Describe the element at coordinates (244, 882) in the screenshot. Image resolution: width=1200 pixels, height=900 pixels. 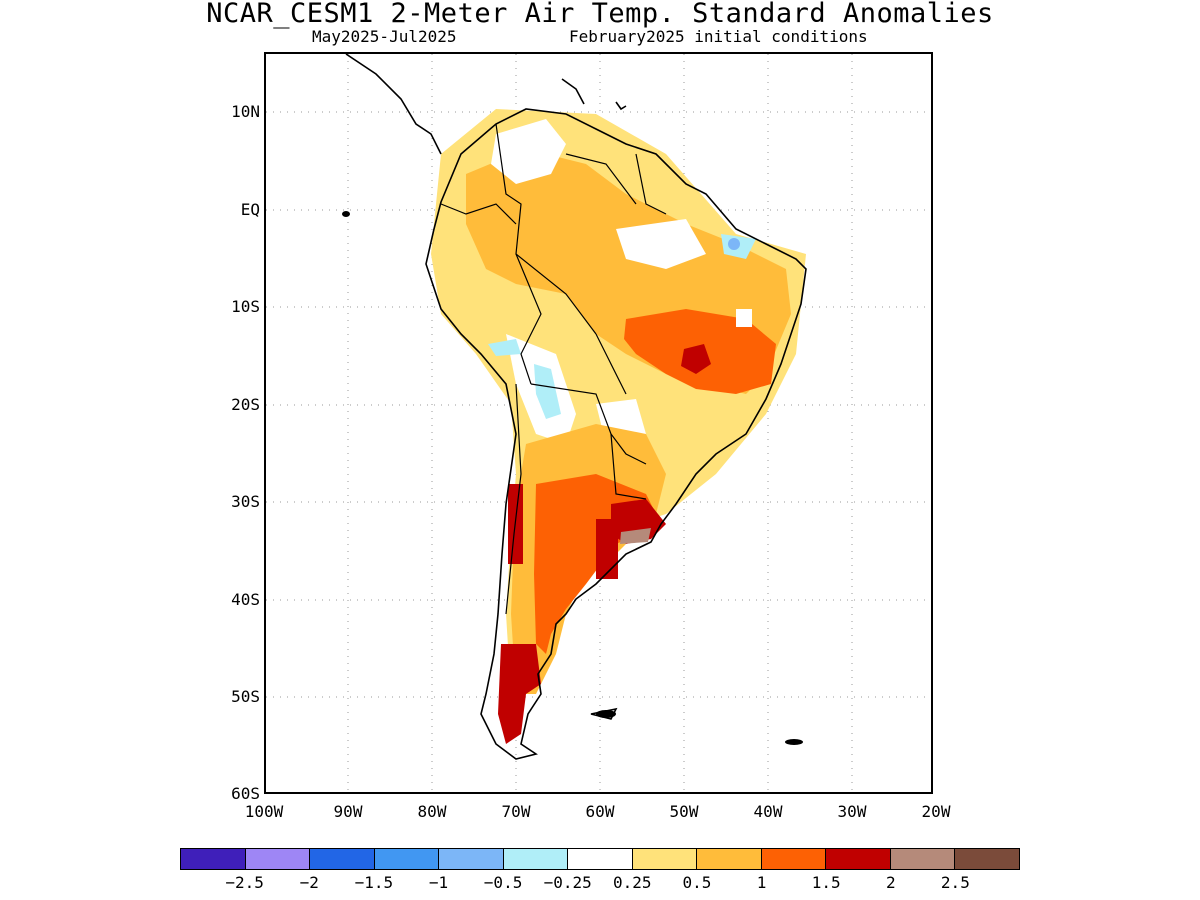
I see `legend-label: −2.5` at that location.